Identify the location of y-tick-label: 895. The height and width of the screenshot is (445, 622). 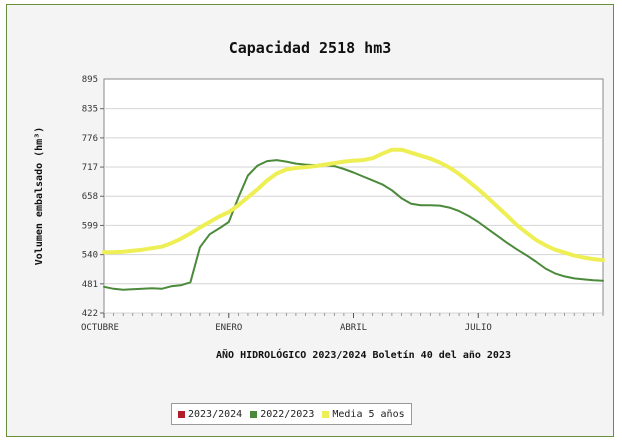
(90, 80).